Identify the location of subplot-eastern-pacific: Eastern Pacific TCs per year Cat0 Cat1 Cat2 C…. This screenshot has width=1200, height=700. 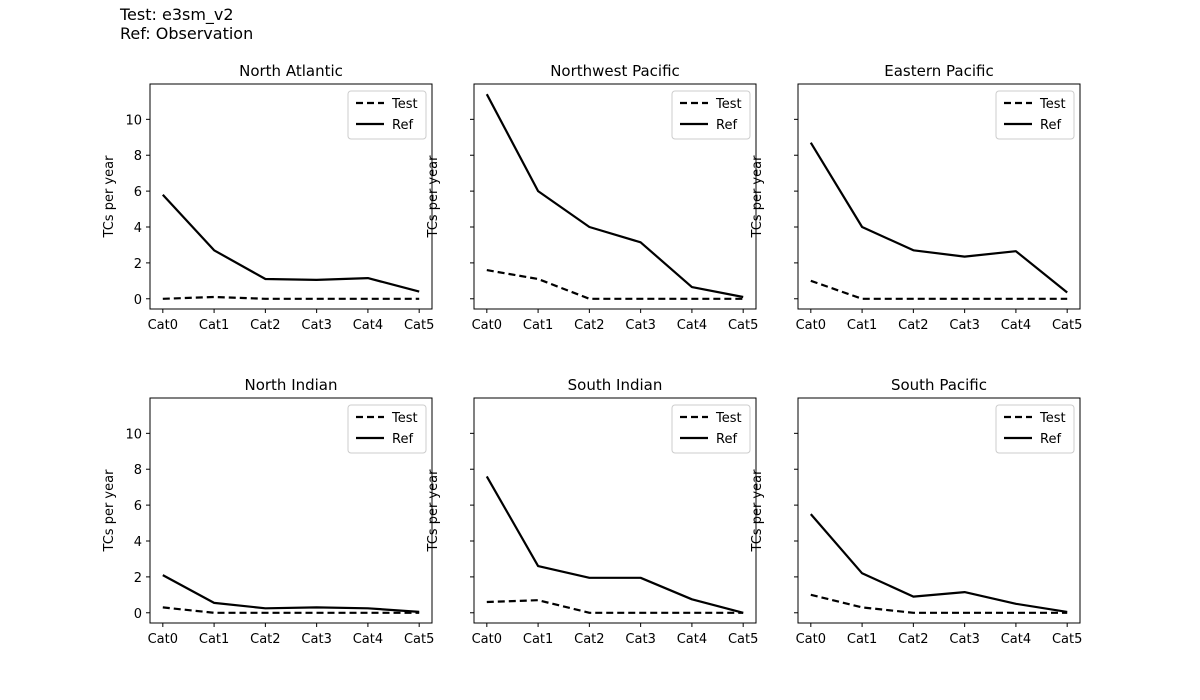
(916, 197).